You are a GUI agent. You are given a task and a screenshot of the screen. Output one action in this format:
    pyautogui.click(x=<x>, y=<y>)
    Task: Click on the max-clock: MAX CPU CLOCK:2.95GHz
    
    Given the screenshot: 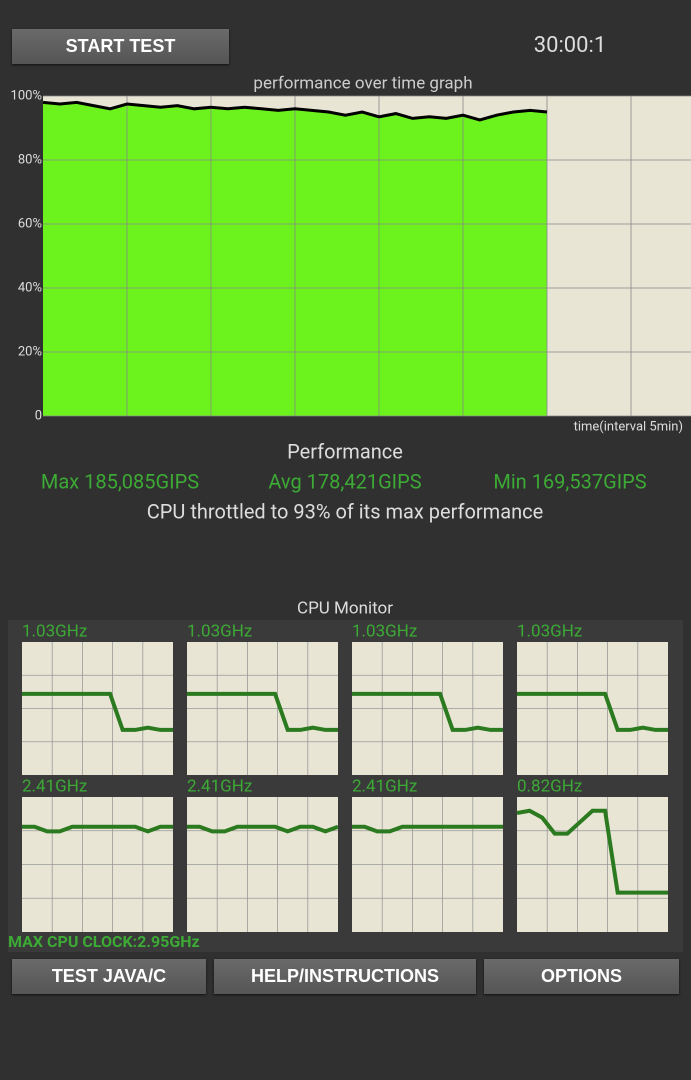 What is the action you would take?
    pyautogui.click(x=104, y=941)
    